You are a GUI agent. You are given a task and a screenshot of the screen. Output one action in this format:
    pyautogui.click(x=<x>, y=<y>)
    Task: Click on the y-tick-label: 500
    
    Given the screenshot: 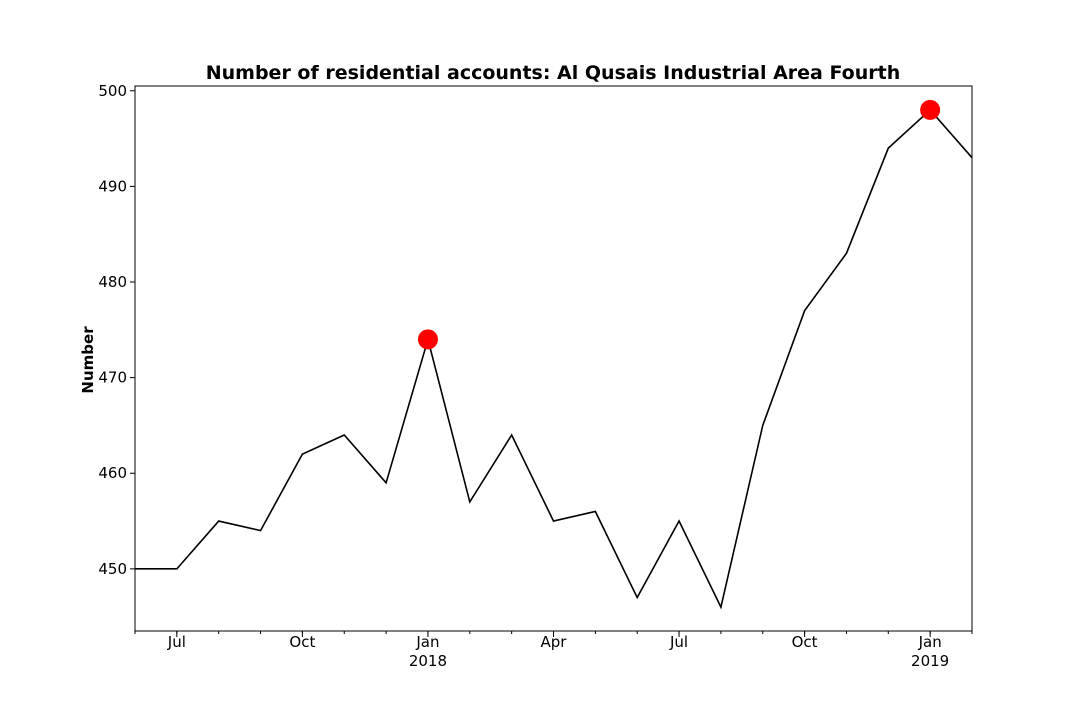 What is the action you would take?
    pyautogui.click(x=112, y=91)
    